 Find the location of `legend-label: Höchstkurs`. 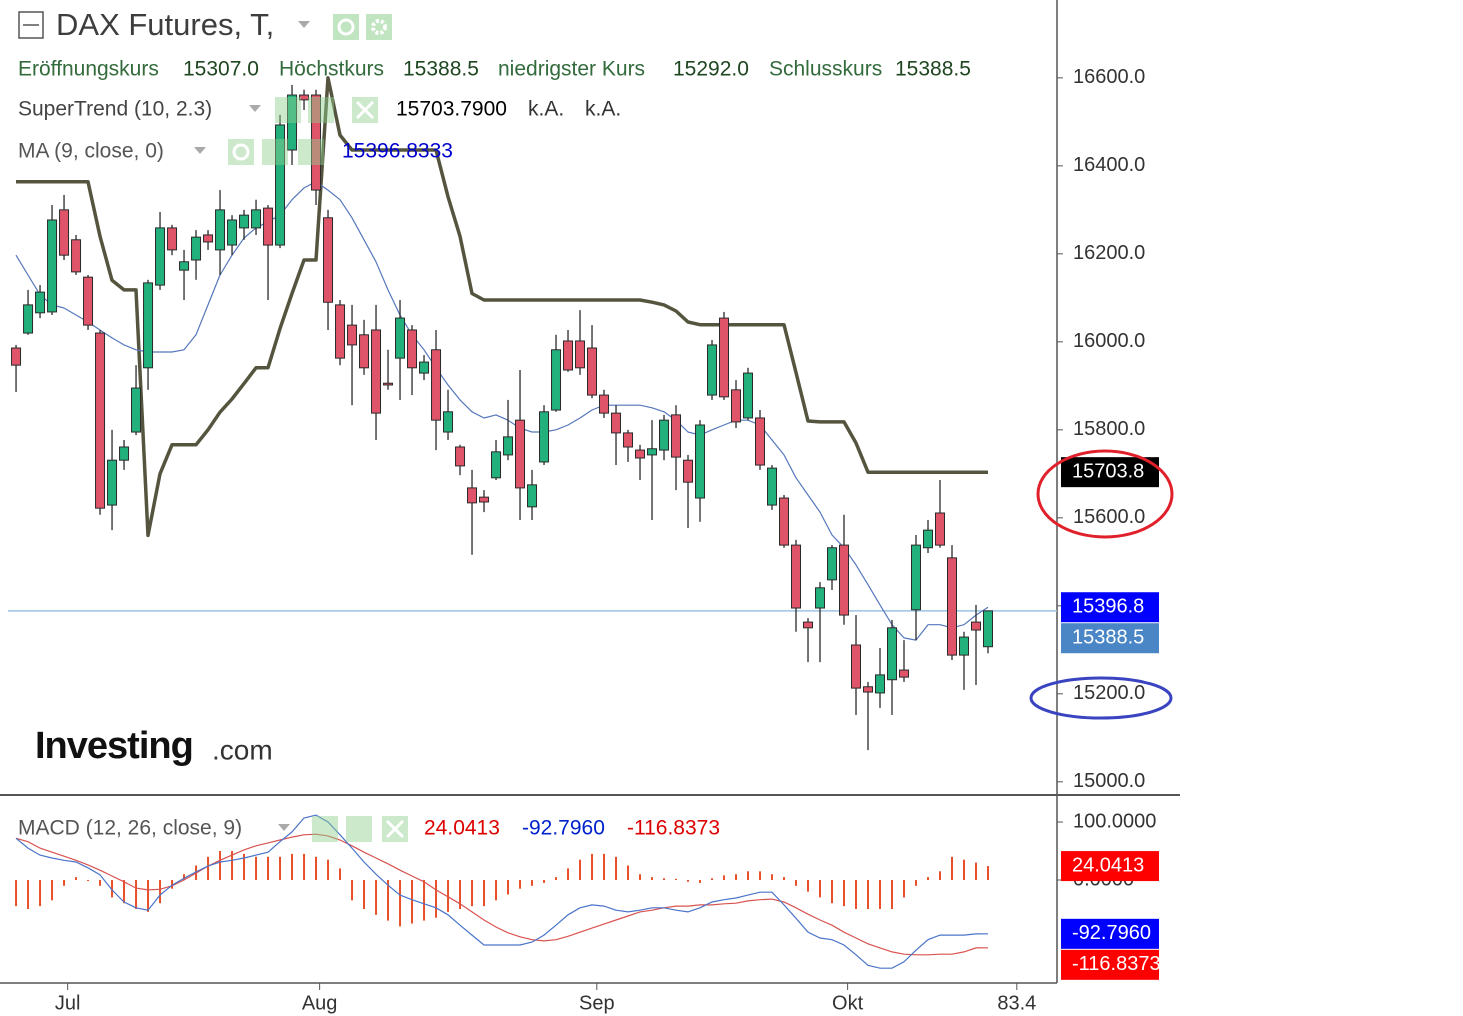

legend-label: Höchstkurs is located at coordinates (331, 69).